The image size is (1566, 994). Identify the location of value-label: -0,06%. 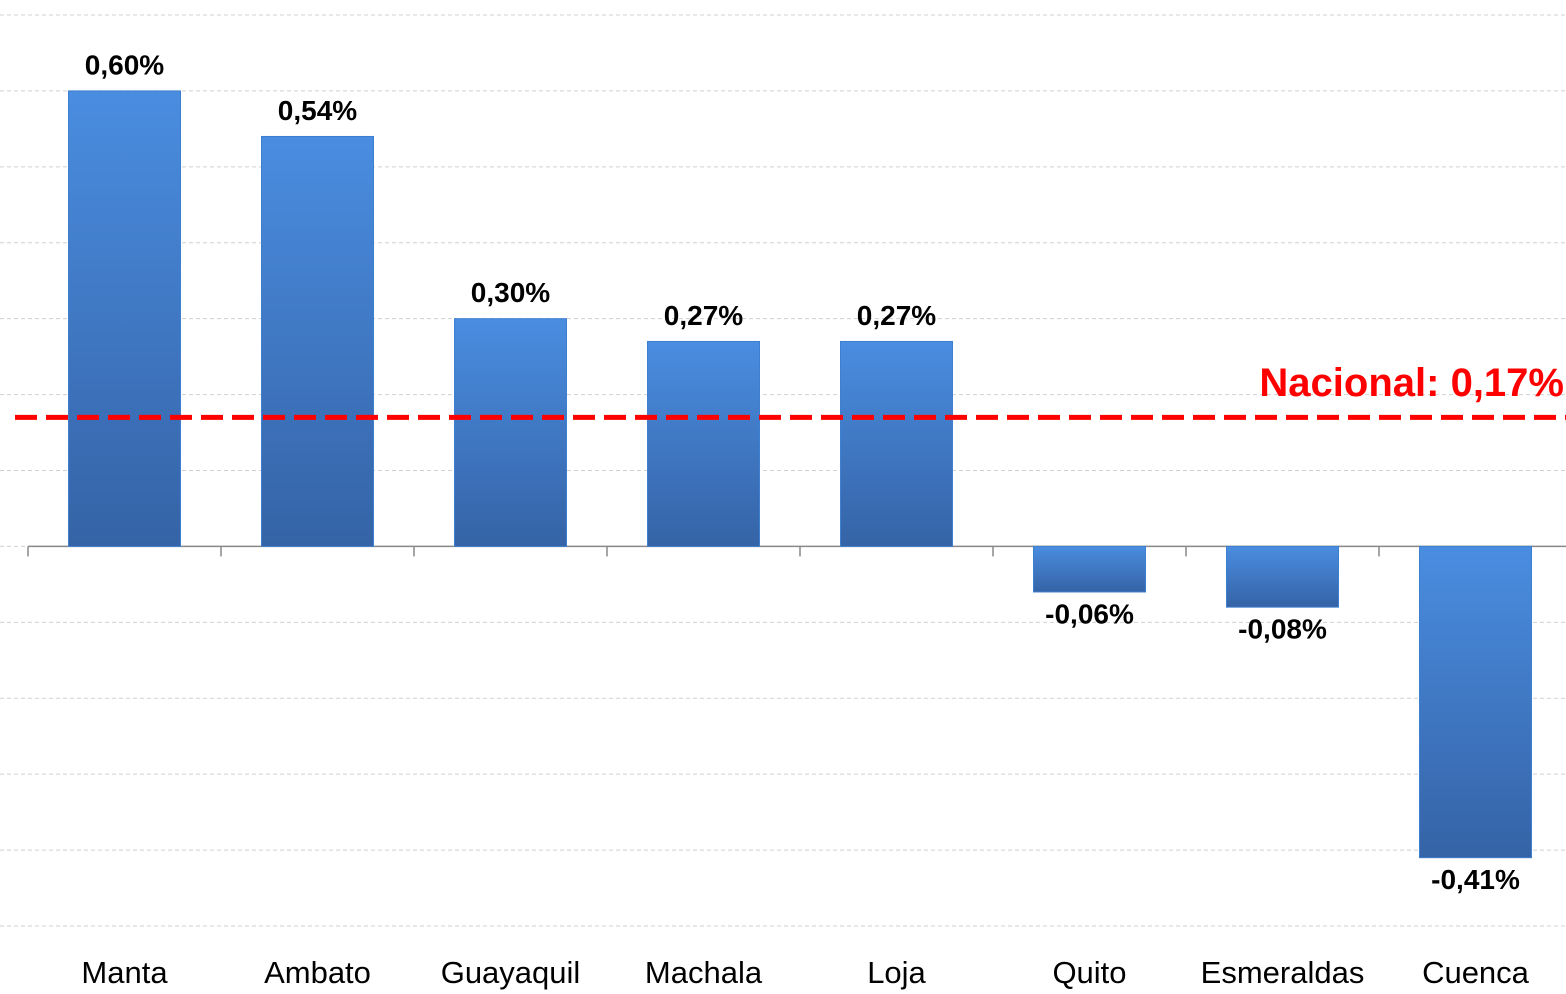
(1089, 613).